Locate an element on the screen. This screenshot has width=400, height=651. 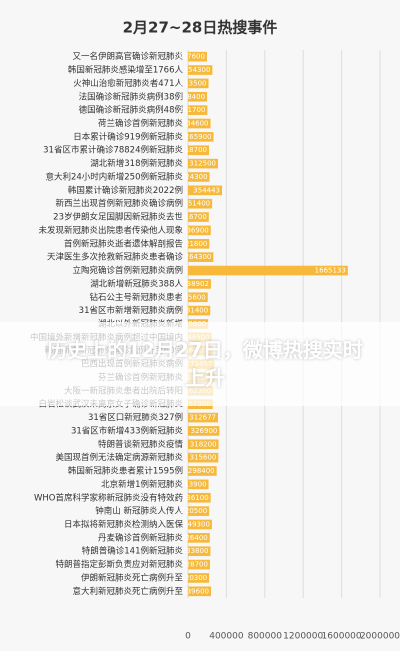
value-label: 221800 is located at coordinates (194, 244).